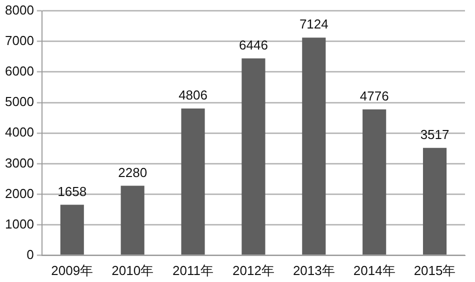 Image resolution: width=475 pixels, height=282 pixels. I want to click on y-tick-label: 7000, so click(19, 40).